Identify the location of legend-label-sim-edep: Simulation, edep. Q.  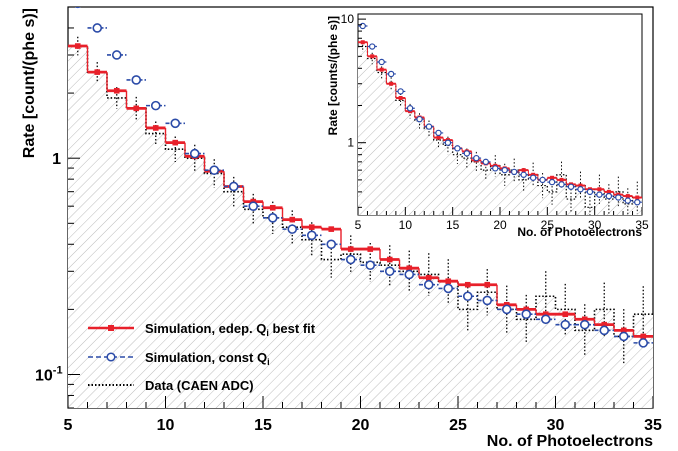
(205, 328).